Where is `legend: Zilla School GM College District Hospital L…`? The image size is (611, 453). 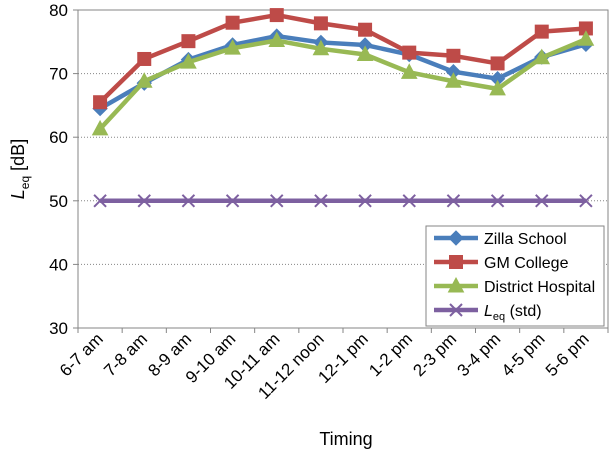 legend: Zilla School GM College District Hospital L… is located at coordinates (515, 276).